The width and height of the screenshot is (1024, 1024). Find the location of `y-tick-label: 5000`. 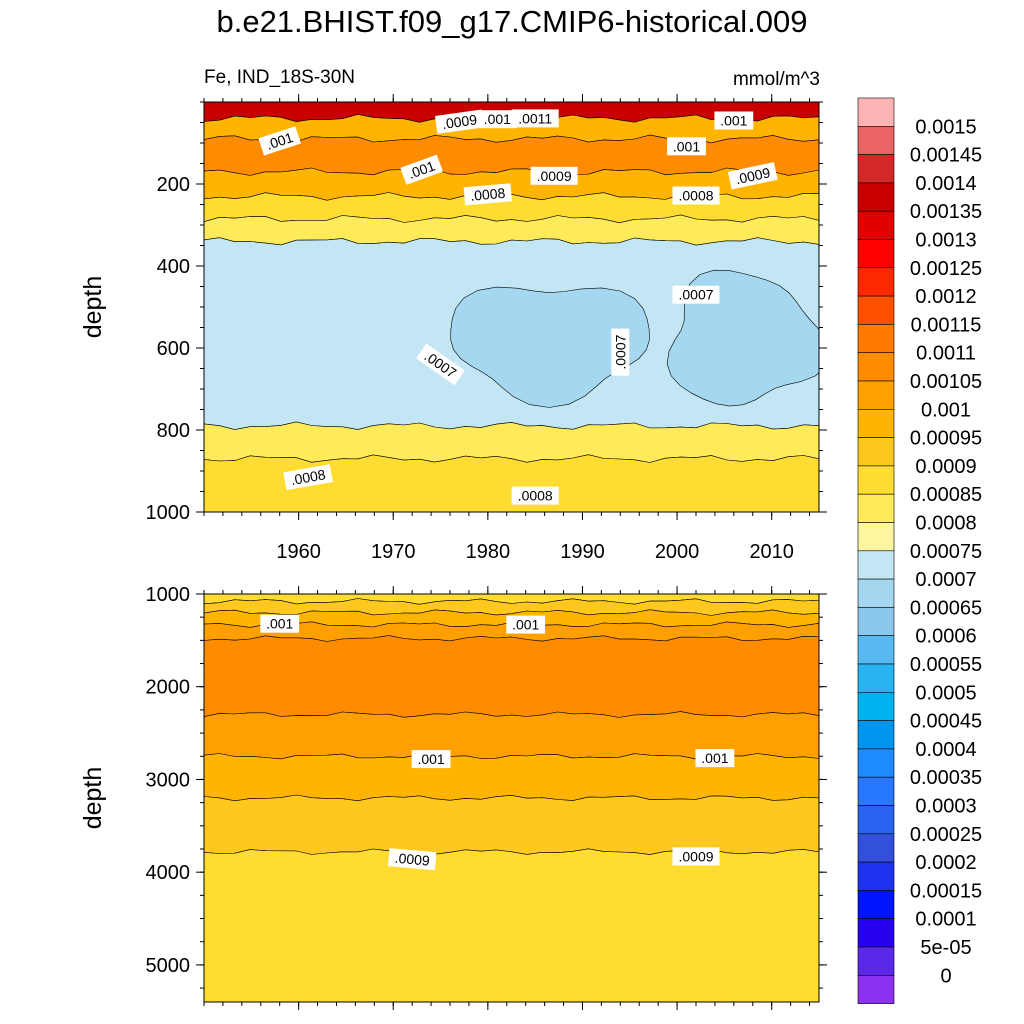

y-tick-label: 5000 is located at coordinates (168, 966).